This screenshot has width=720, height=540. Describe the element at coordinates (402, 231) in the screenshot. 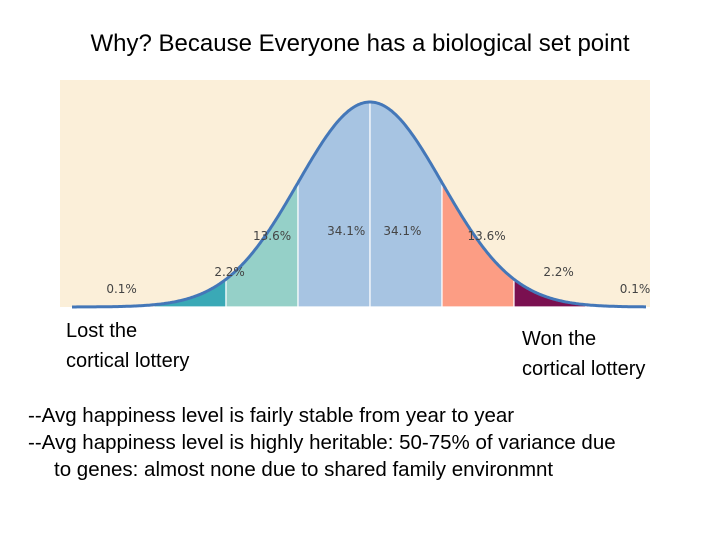

I see `segment-label-5: 34.1%` at that location.